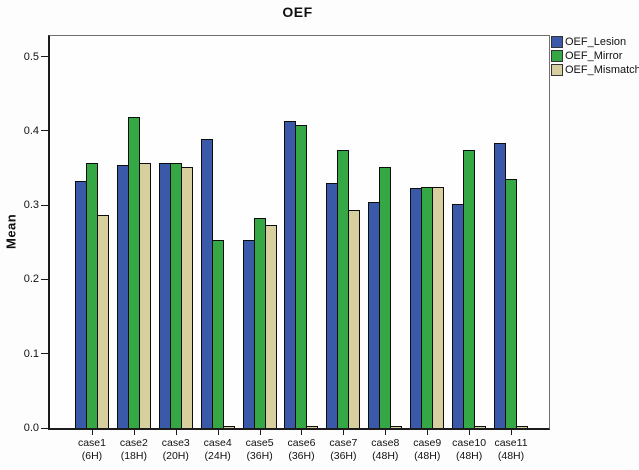  What do you see at coordinates (144, 295) in the screenshot?
I see `bar-oef_mismatch-case2` at bounding box center [144, 295].